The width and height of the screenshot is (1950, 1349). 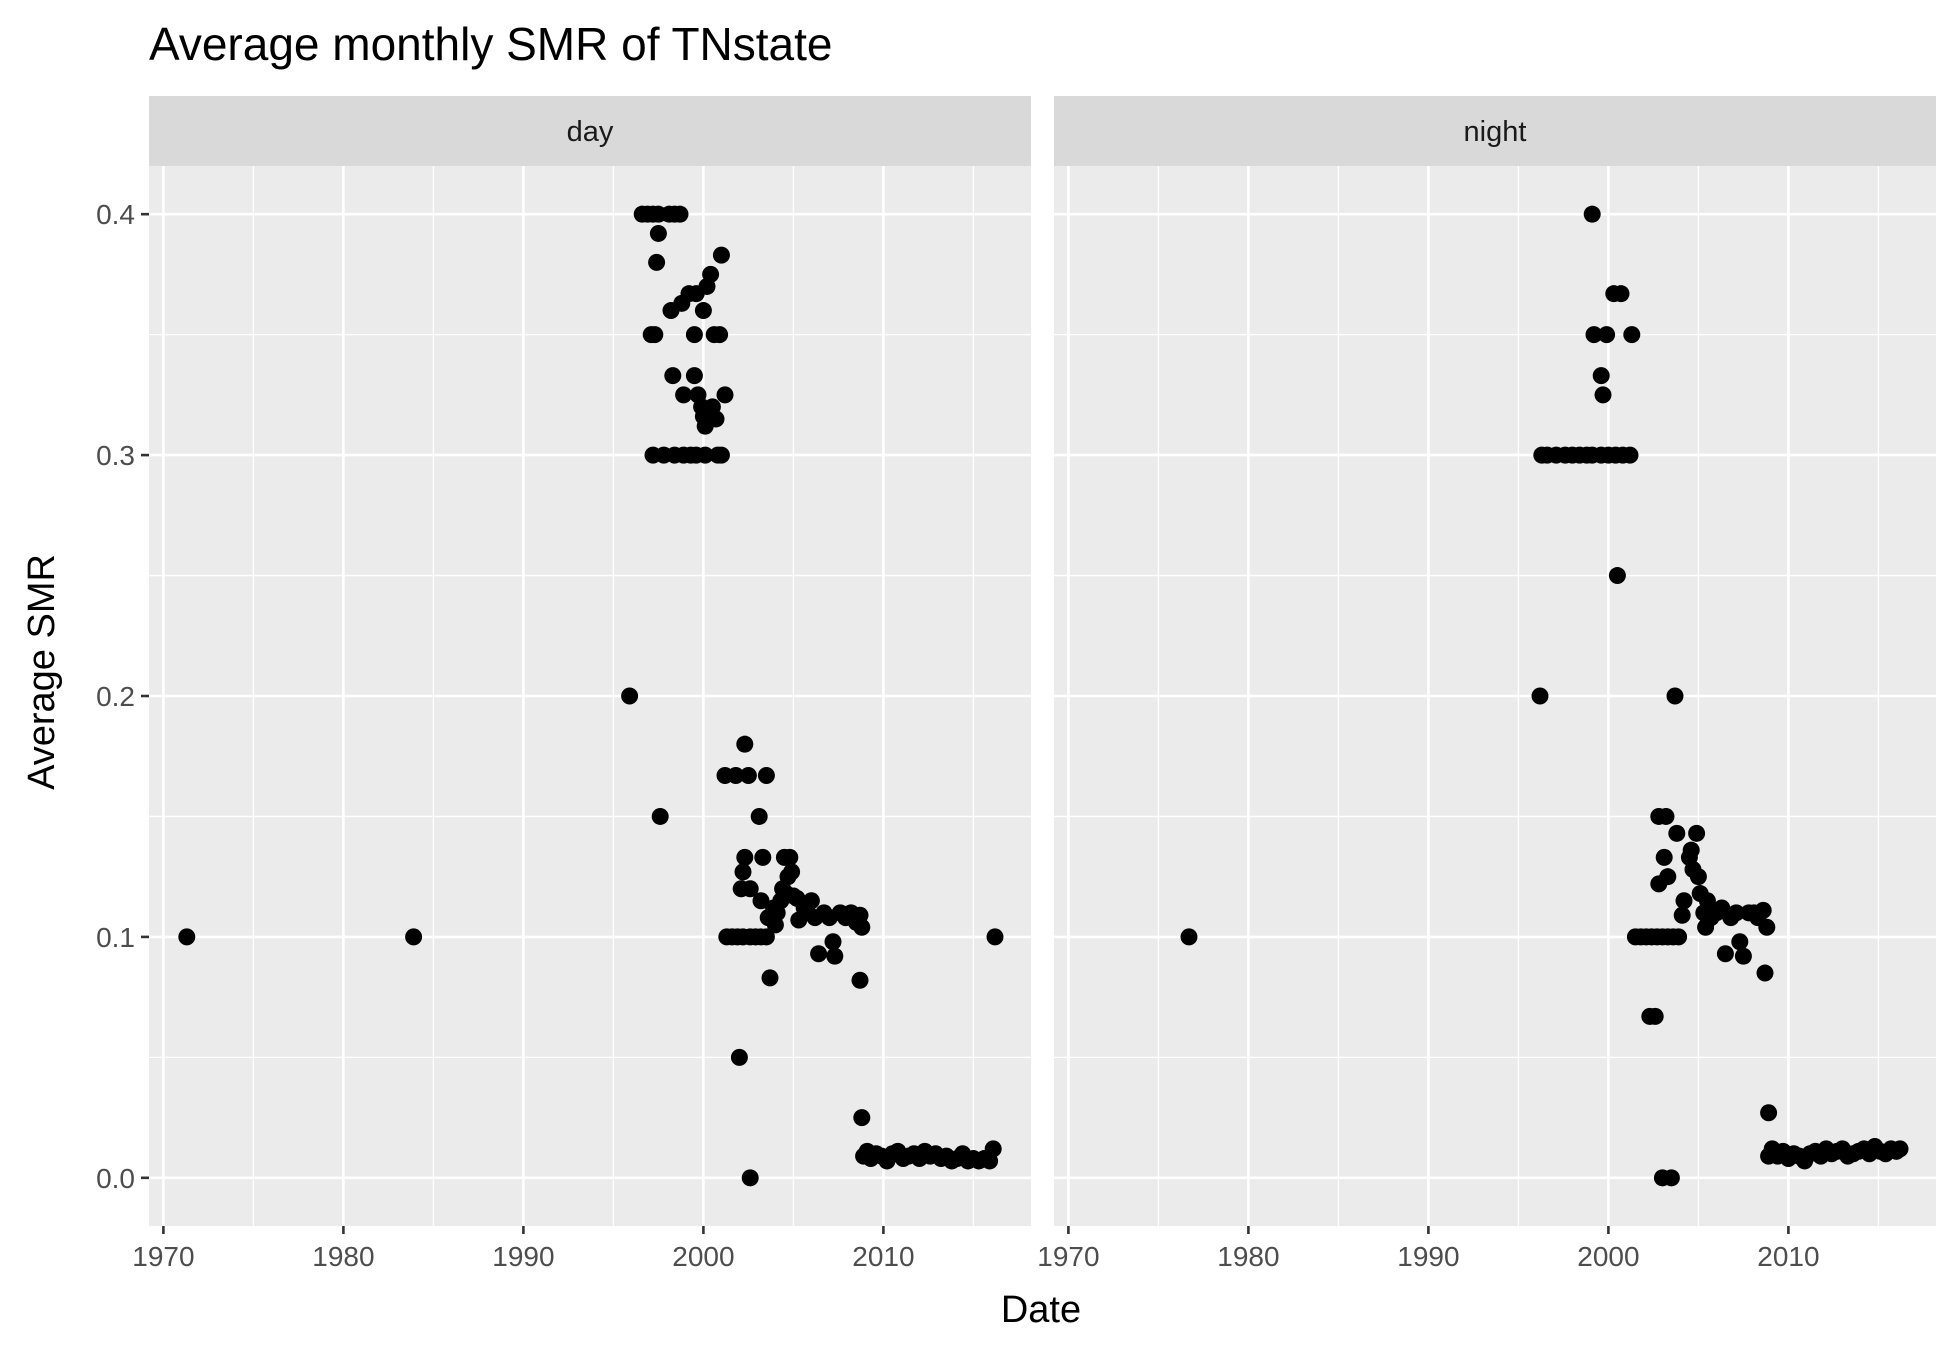 I want to click on x-axis-title: Date, so click(x=1041, y=1310).